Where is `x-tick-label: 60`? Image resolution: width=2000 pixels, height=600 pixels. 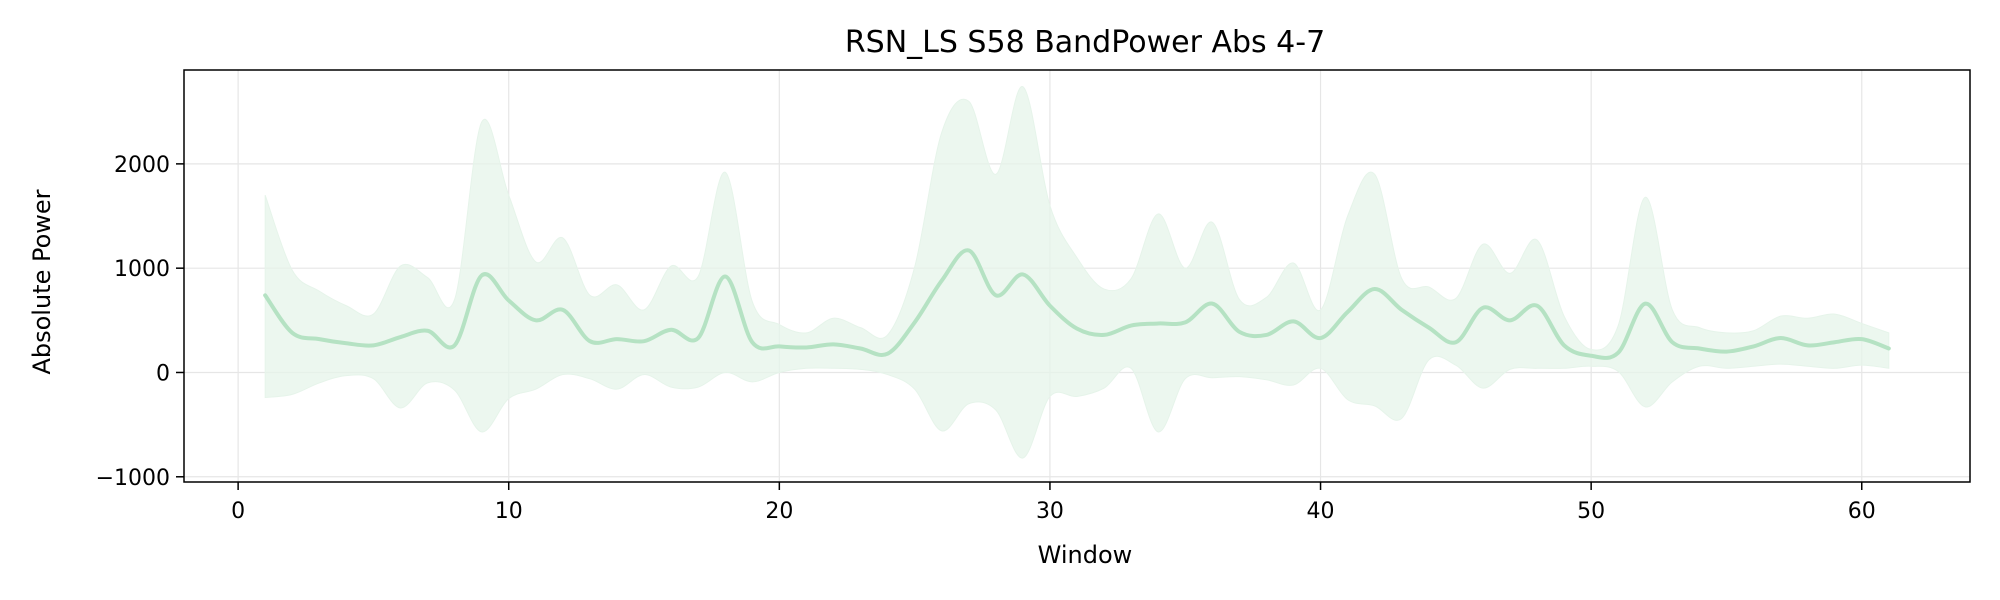 x-tick-label: 60 is located at coordinates (1862, 511).